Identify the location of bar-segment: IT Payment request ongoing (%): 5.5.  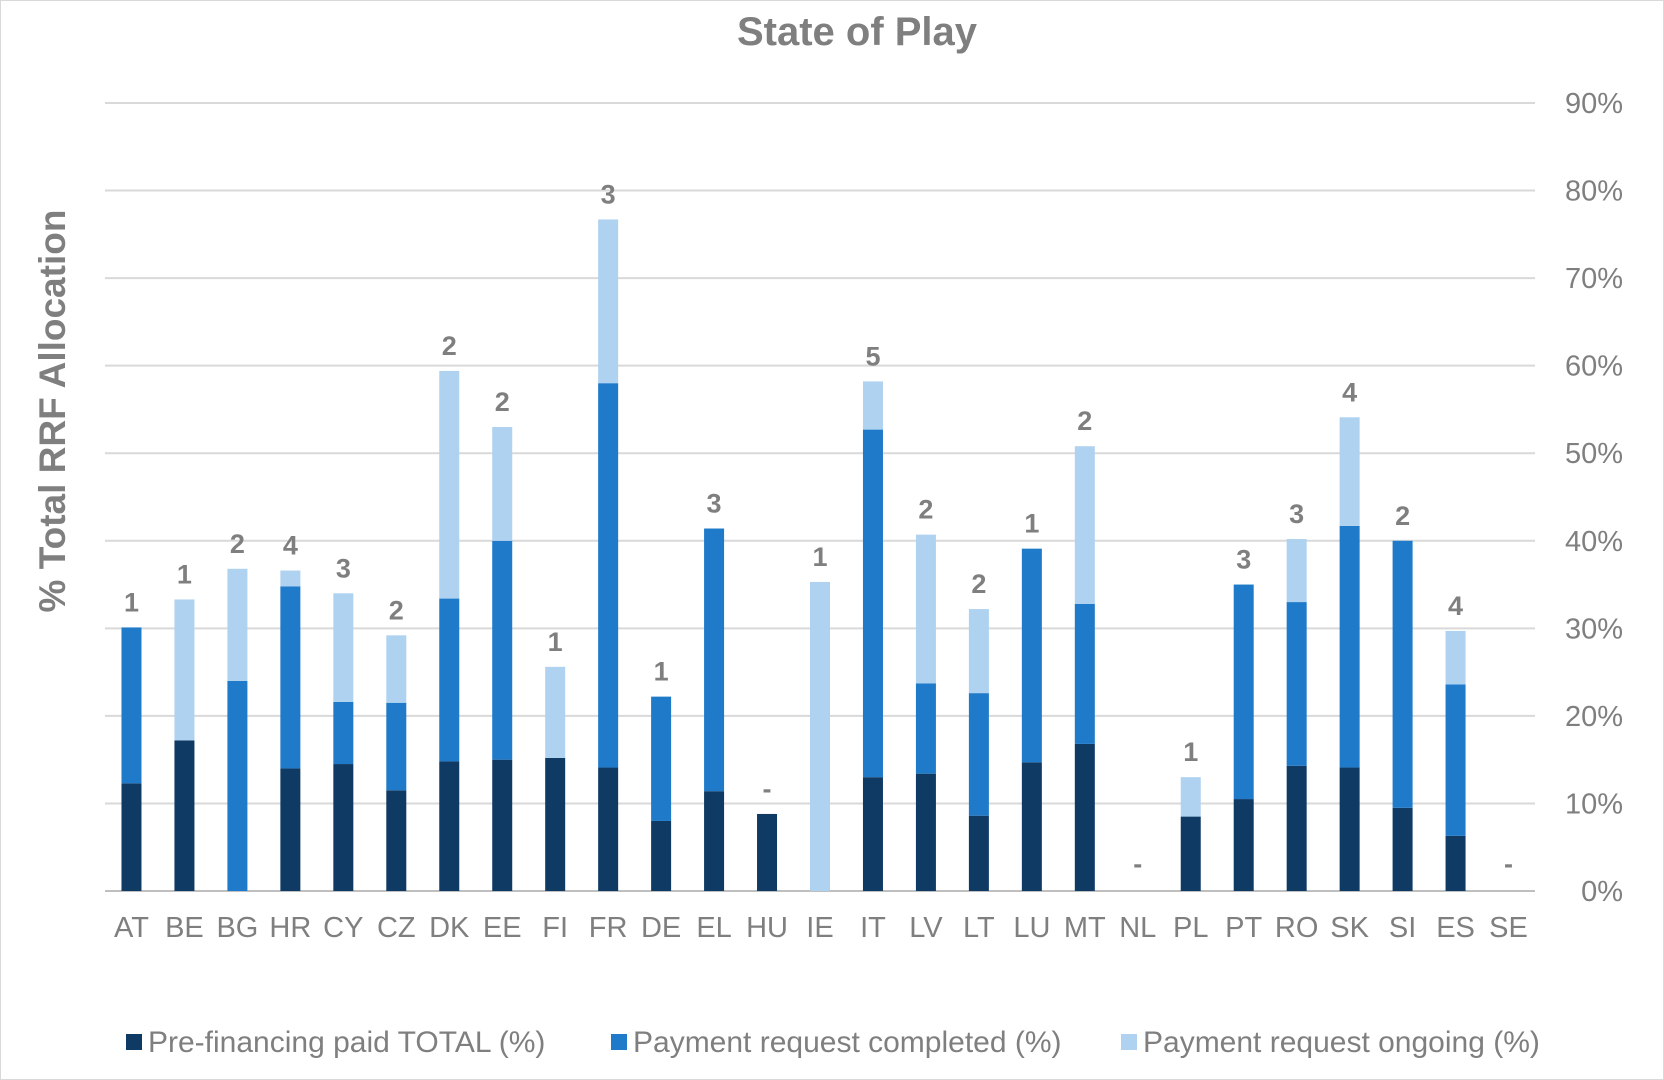
(872, 405).